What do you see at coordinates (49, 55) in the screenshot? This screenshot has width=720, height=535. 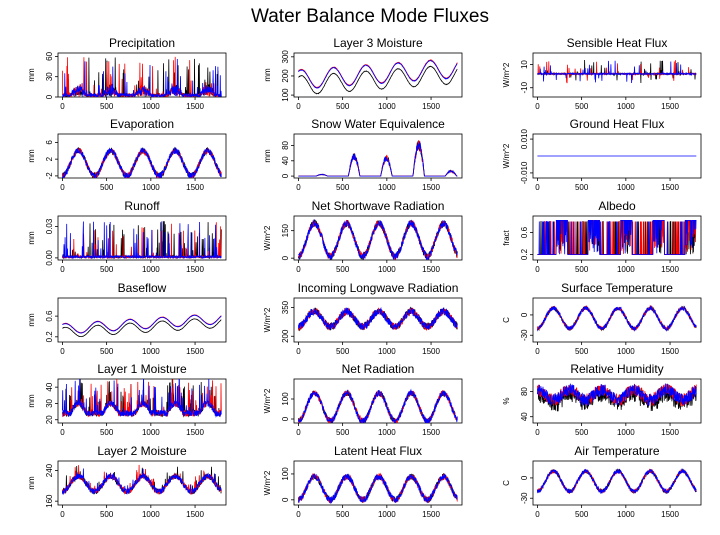 I see `y-tick-label: 60` at bounding box center [49, 55].